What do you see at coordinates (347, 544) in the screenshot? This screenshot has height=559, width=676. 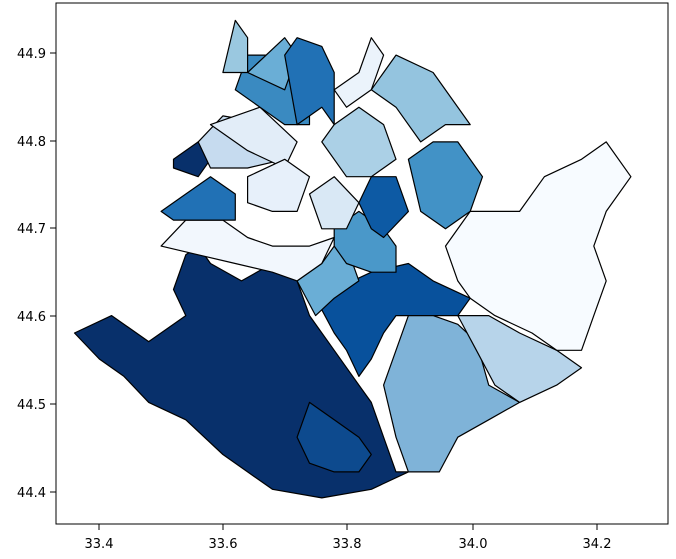 I see `x-tick-label: 33.8` at bounding box center [347, 544].